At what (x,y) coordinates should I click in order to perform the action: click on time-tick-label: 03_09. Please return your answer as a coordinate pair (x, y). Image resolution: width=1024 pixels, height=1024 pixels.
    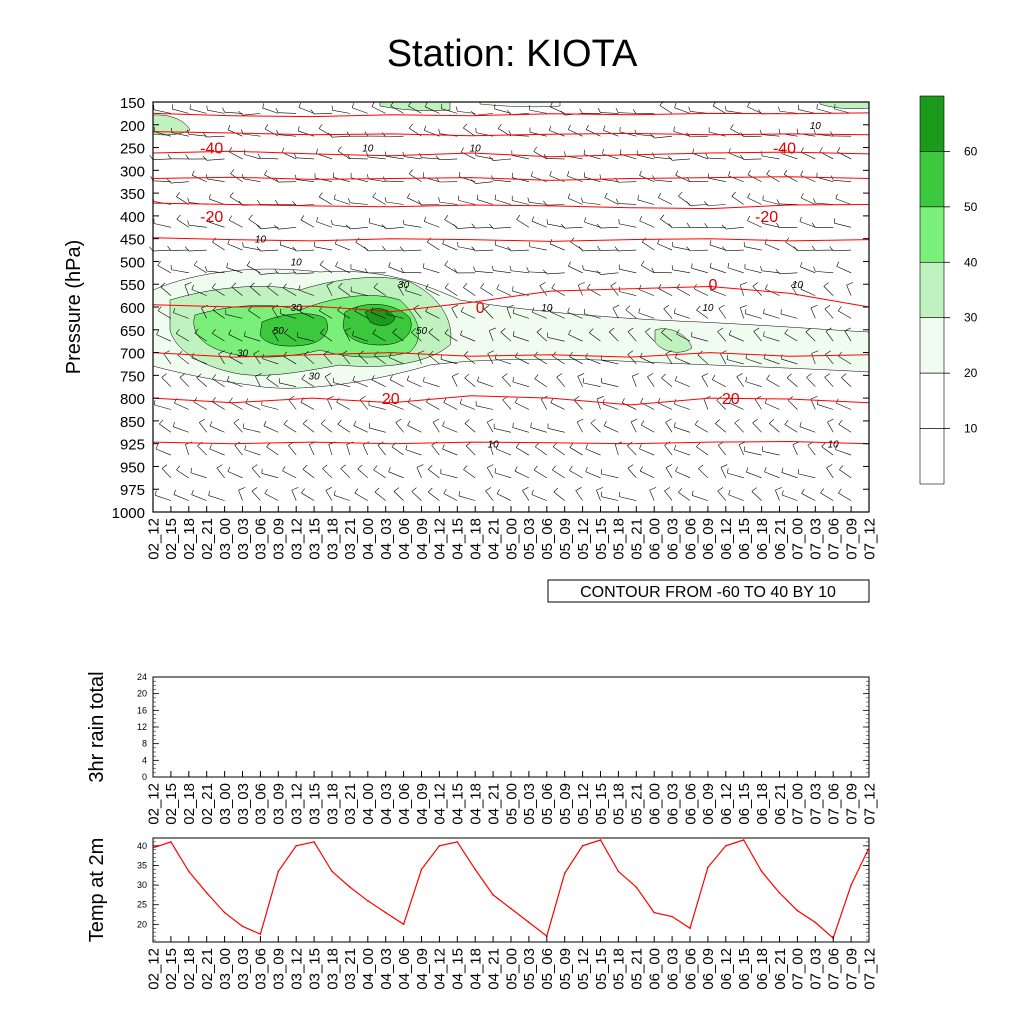
    Looking at the image, I should click on (279, 539).